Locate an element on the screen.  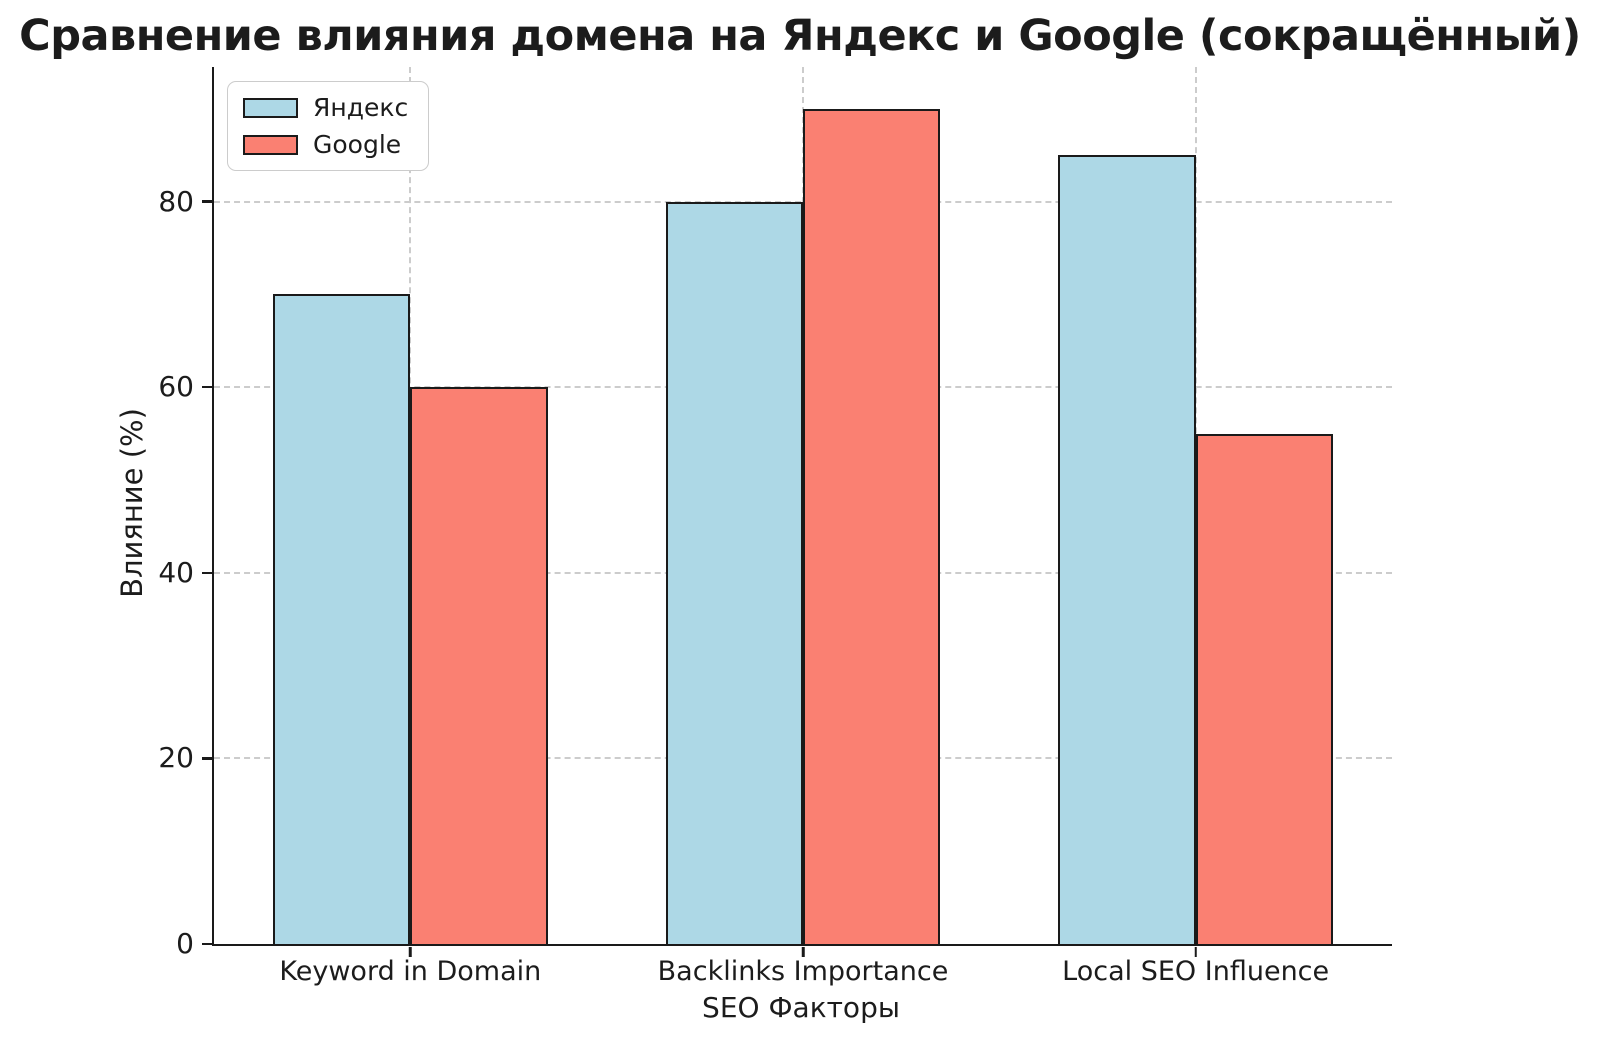
legend-item-google: Google is located at coordinates (325, 144).